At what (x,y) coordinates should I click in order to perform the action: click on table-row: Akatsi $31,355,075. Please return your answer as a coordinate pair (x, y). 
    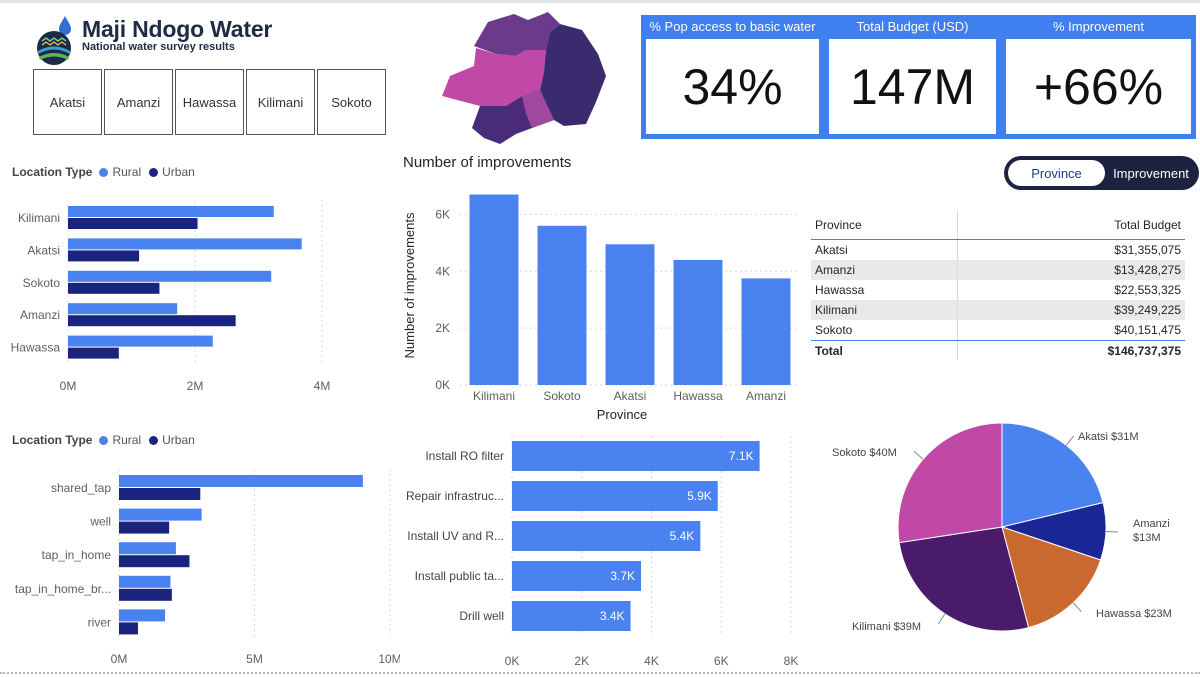
    Looking at the image, I should click on (998, 250).